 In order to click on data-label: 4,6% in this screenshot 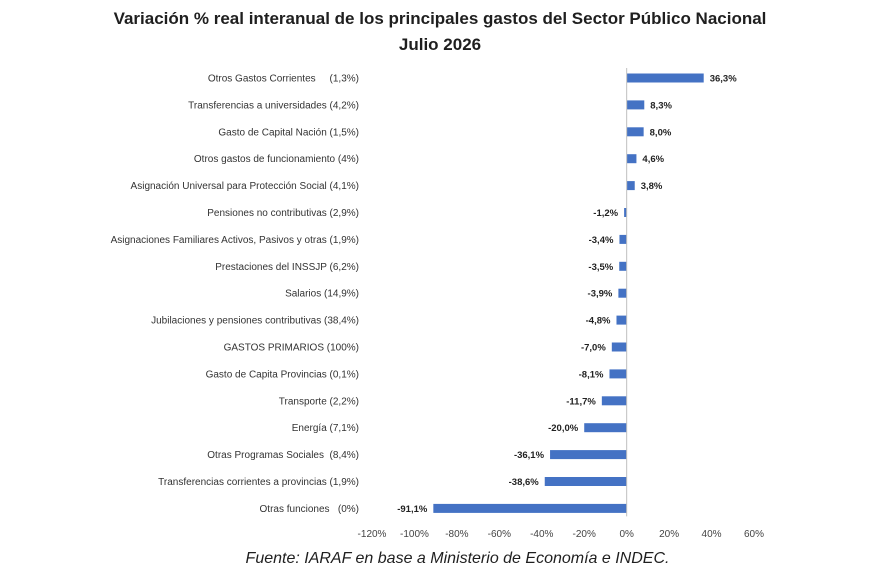, I will do `click(653, 159)`.